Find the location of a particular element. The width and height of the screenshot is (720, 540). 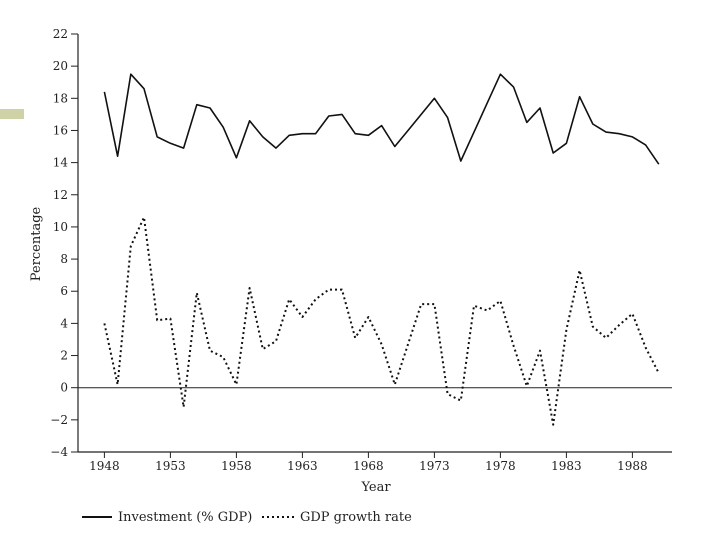

y-tick-label: 12 is located at coordinates (60, 195).